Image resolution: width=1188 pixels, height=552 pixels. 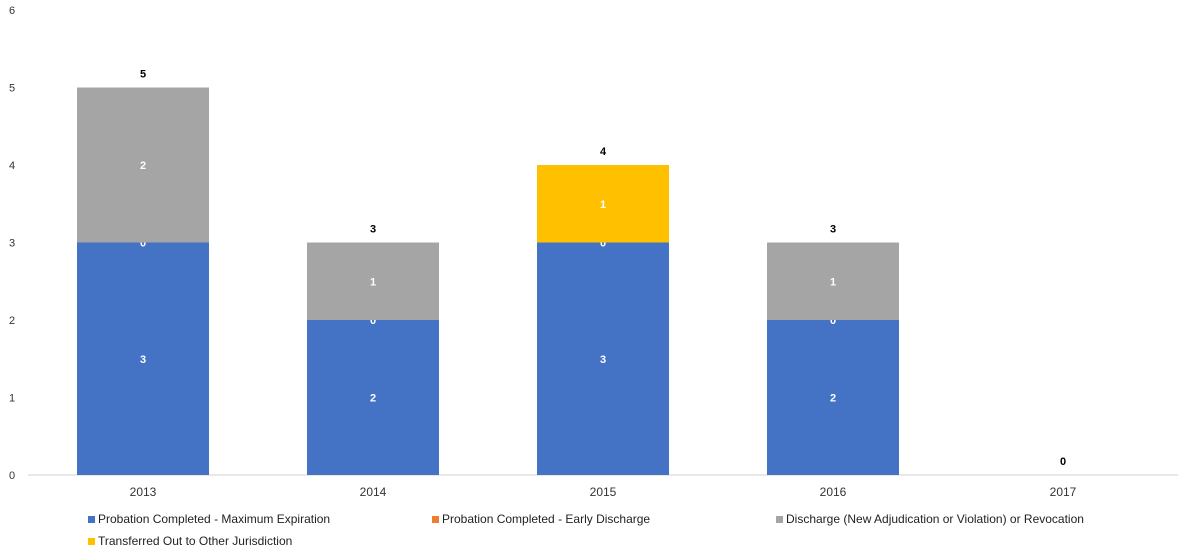 What do you see at coordinates (195, 541) in the screenshot?
I see `legend-label-transferred-out: Transferred Out to Other Jurisdiction` at bounding box center [195, 541].